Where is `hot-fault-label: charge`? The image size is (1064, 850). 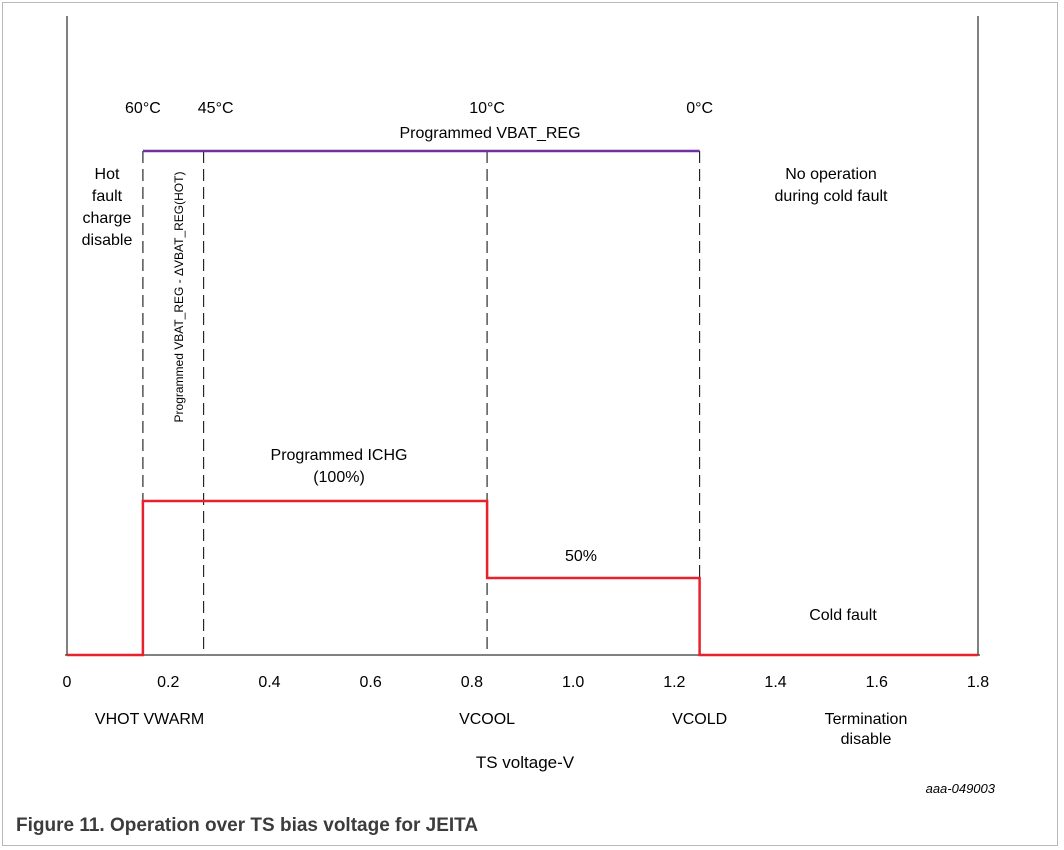
hot-fault-label: charge is located at coordinates (107, 218).